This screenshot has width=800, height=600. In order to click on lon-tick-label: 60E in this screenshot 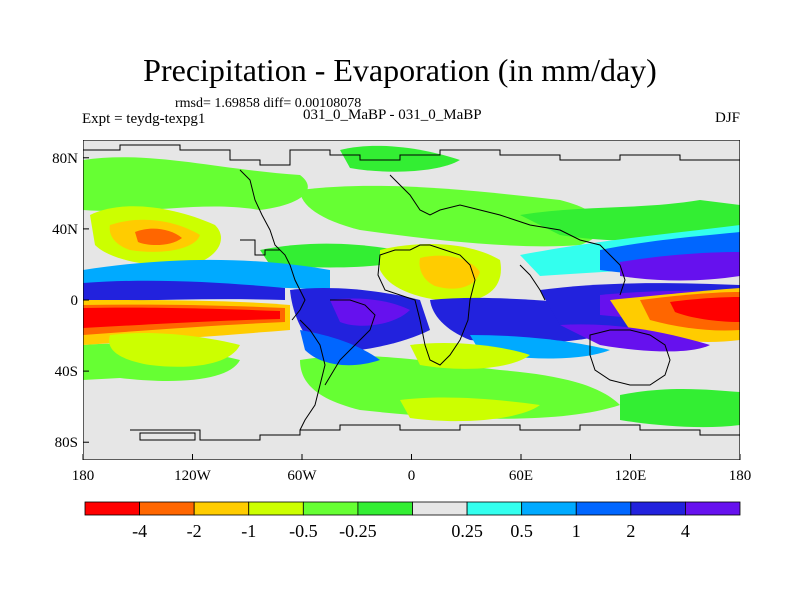, I will do `click(521, 476)`.